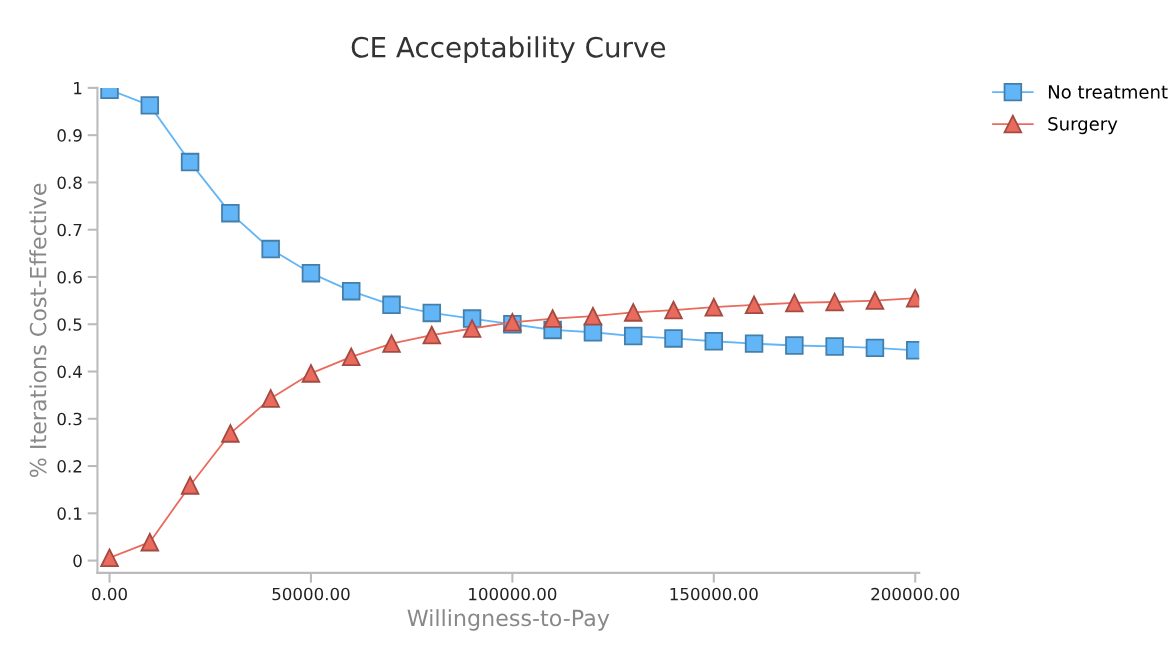 The height and width of the screenshot is (651, 1174). What do you see at coordinates (915, 594) in the screenshot?
I see `x-tick-label: 200000.00` at bounding box center [915, 594].